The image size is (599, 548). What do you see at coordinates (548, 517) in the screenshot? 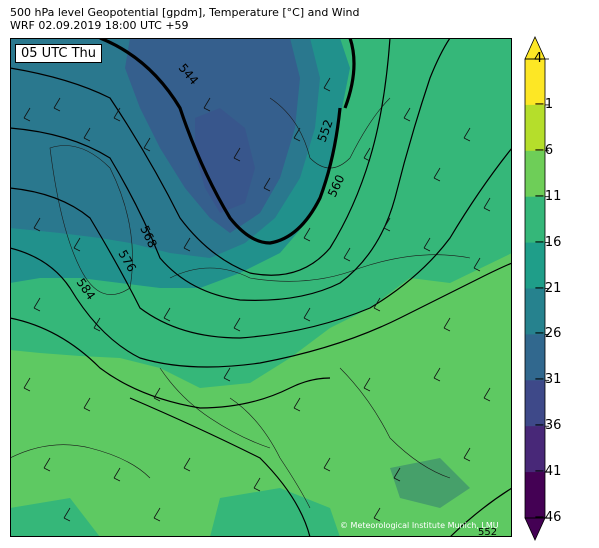
I see `colorbar-tick-label: −46` at bounding box center [548, 517].